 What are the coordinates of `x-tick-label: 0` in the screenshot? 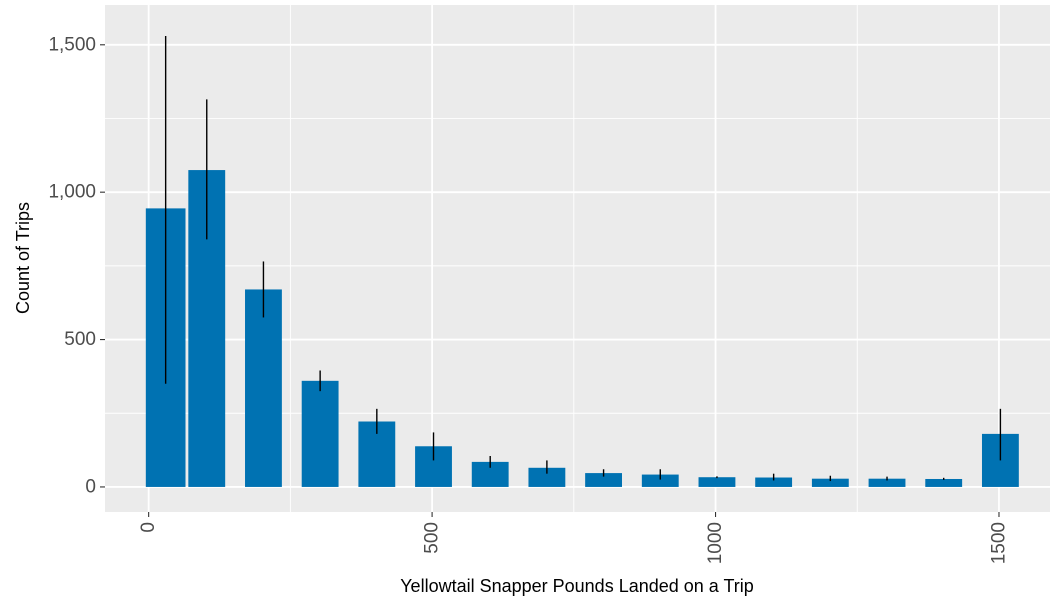 It's located at (148, 527).